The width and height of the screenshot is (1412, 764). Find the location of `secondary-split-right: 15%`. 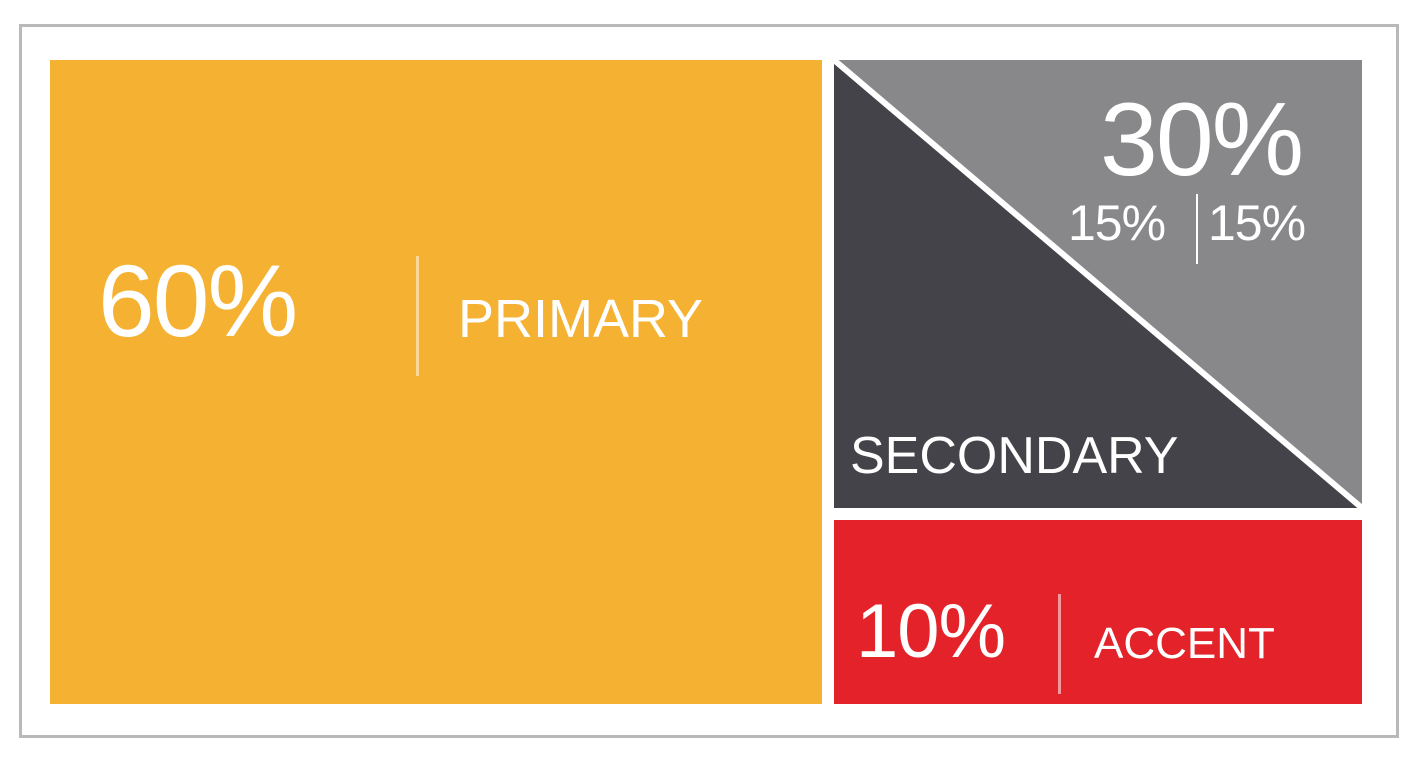

secondary-split-right: 15% is located at coordinates (1257, 223).